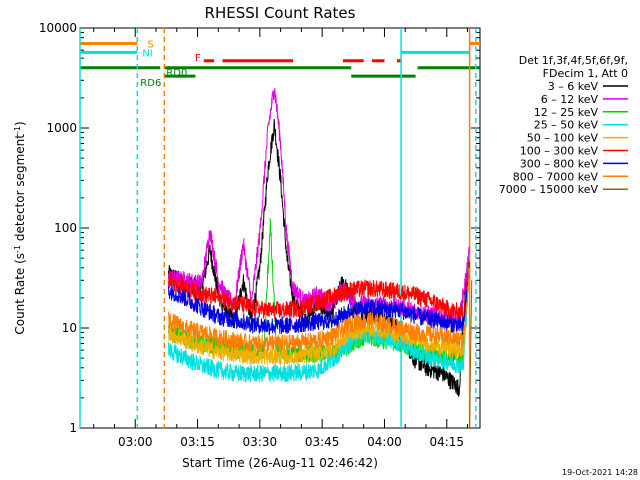 This screenshot has height=480, width=640. What do you see at coordinates (20, 123) in the screenshot?
I see `y-axis-label-close: )` at bounding box center [20, 123].